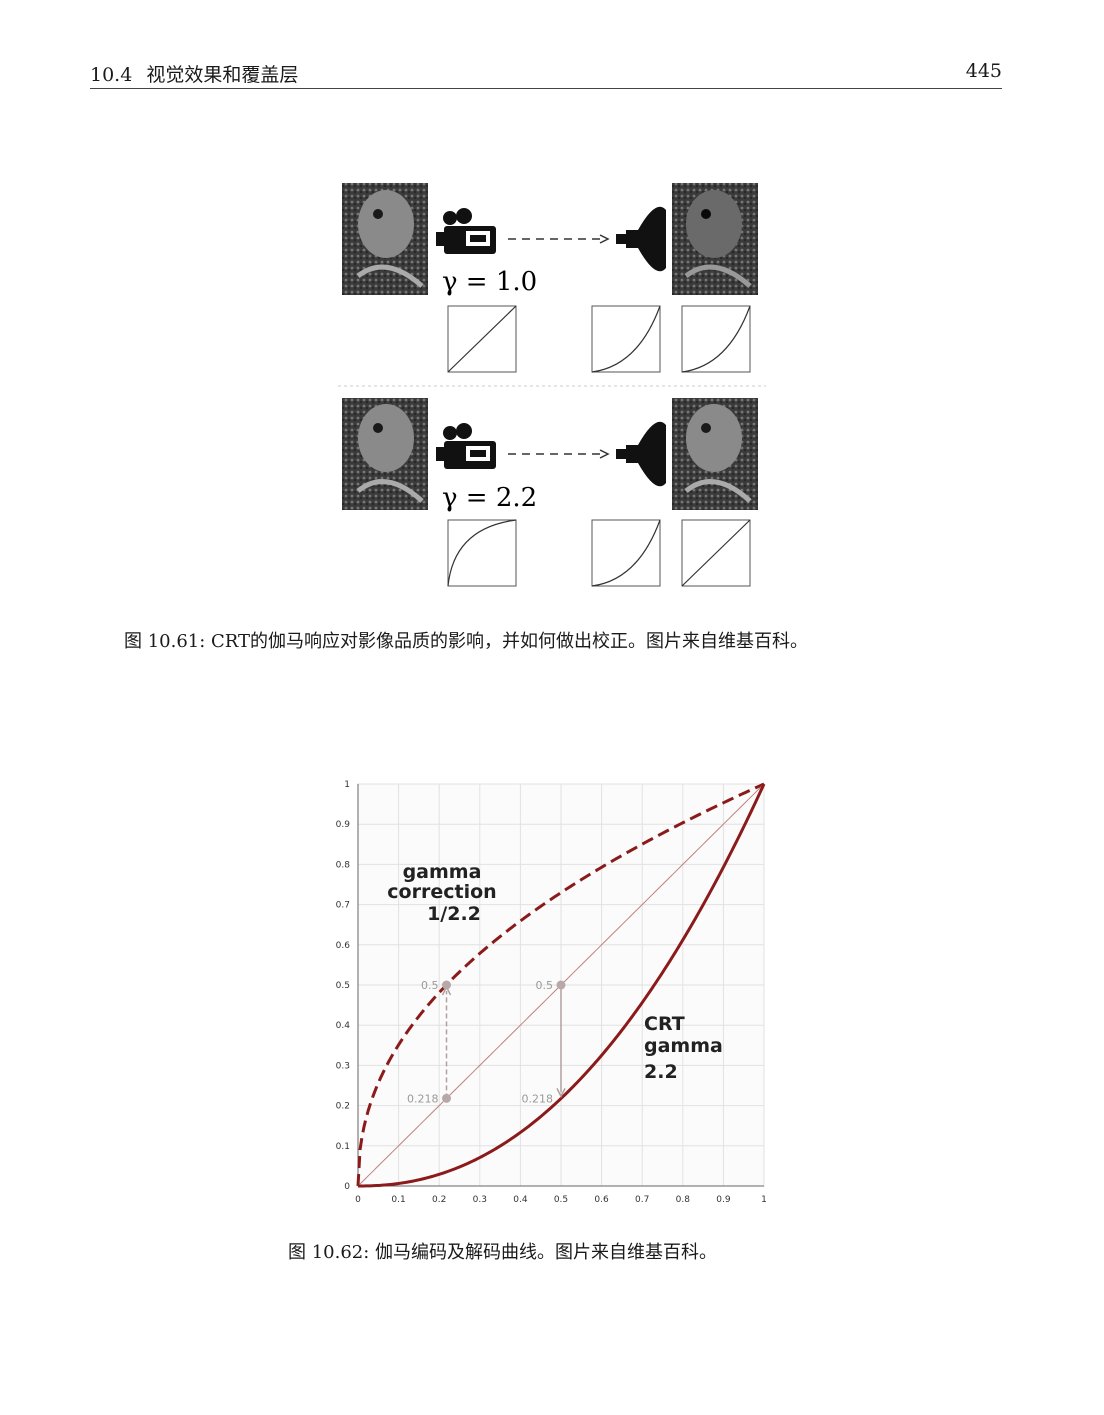 This screenshot has width=1104, height=1415. I want to click on x-tick-label: 0.1, so click(398, 1200).